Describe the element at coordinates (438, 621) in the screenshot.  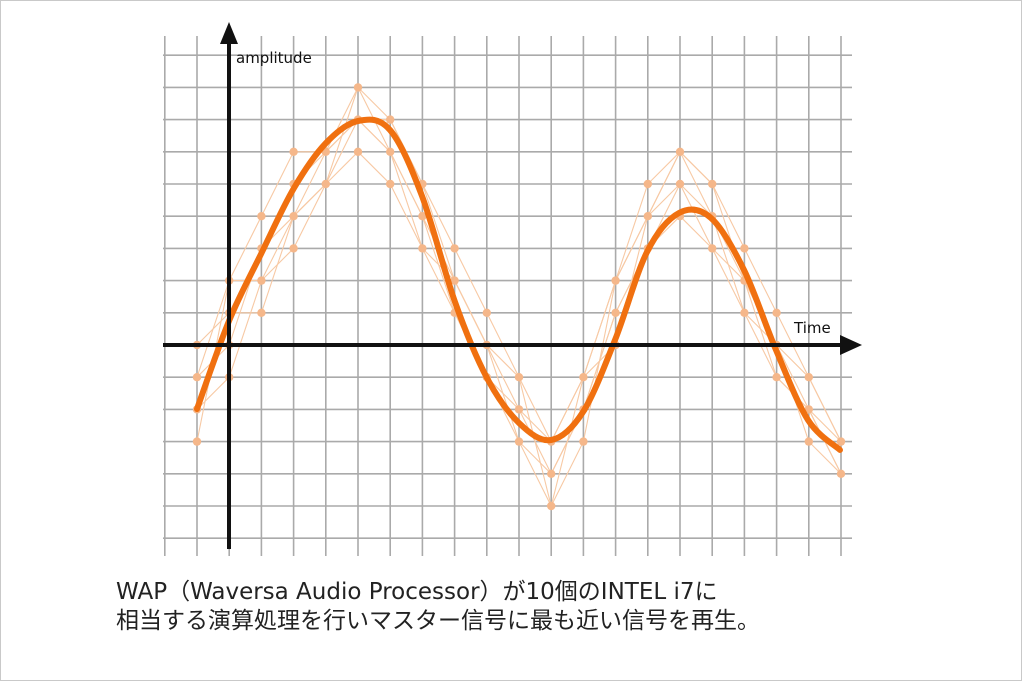
I see `caption-line-2: 相当する演算処理を行いマスター信号に最も近い信号を再生。` at that location.